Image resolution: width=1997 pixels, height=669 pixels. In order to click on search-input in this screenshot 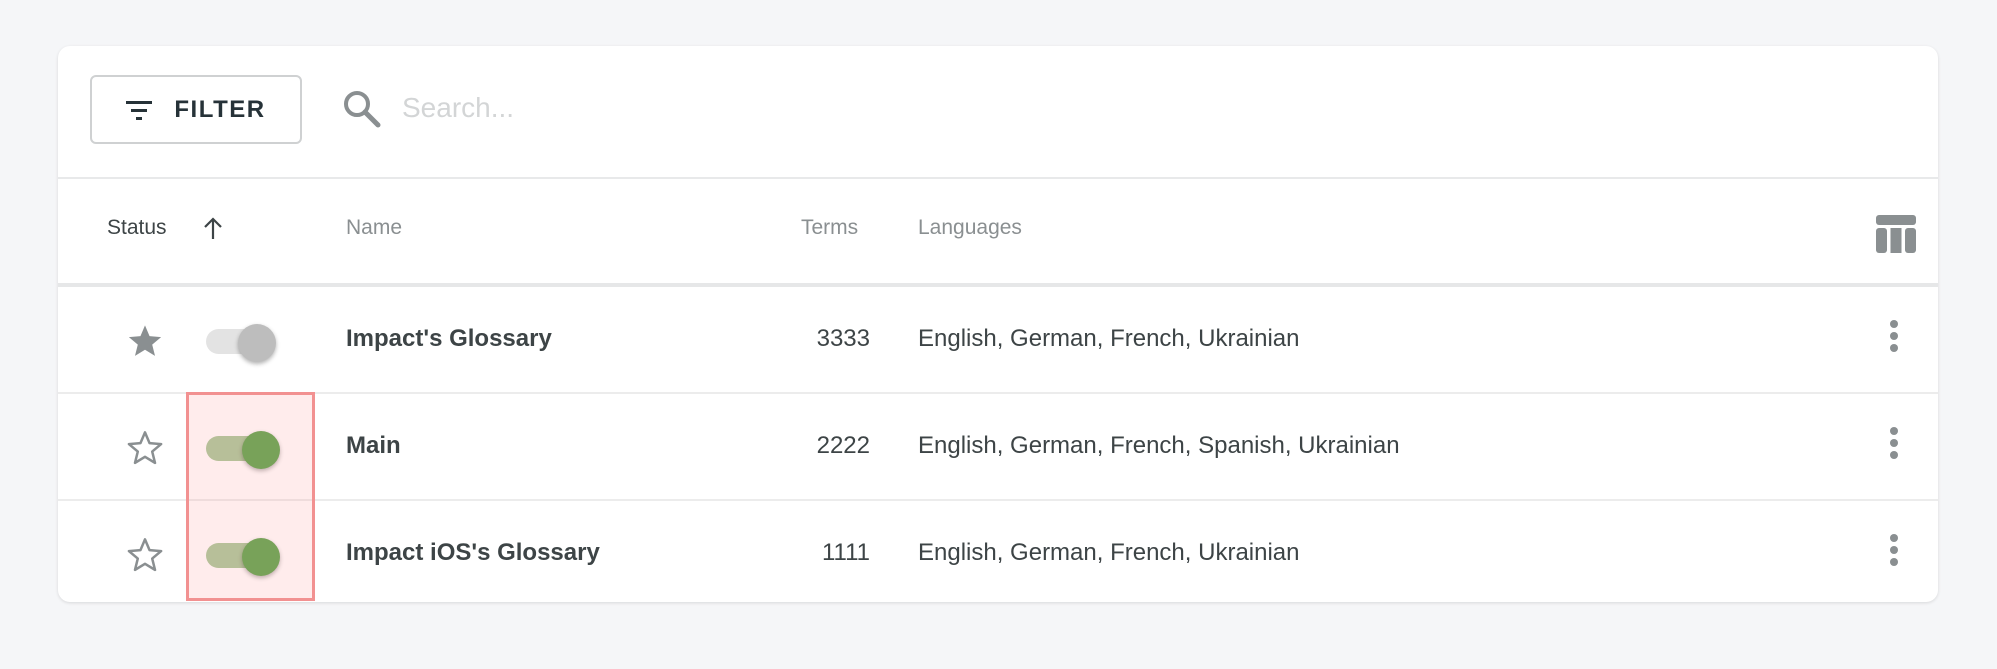, I will do `click(702, 108)`.